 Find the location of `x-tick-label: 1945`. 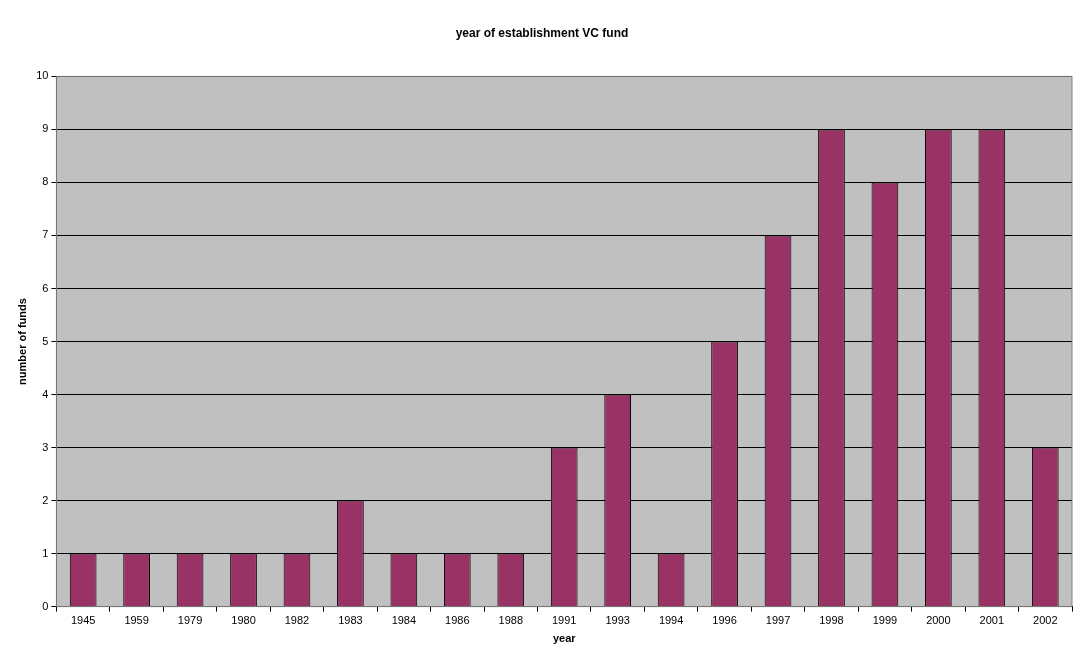

x-tick-label: 1945 is located at coordinates (83, 620).